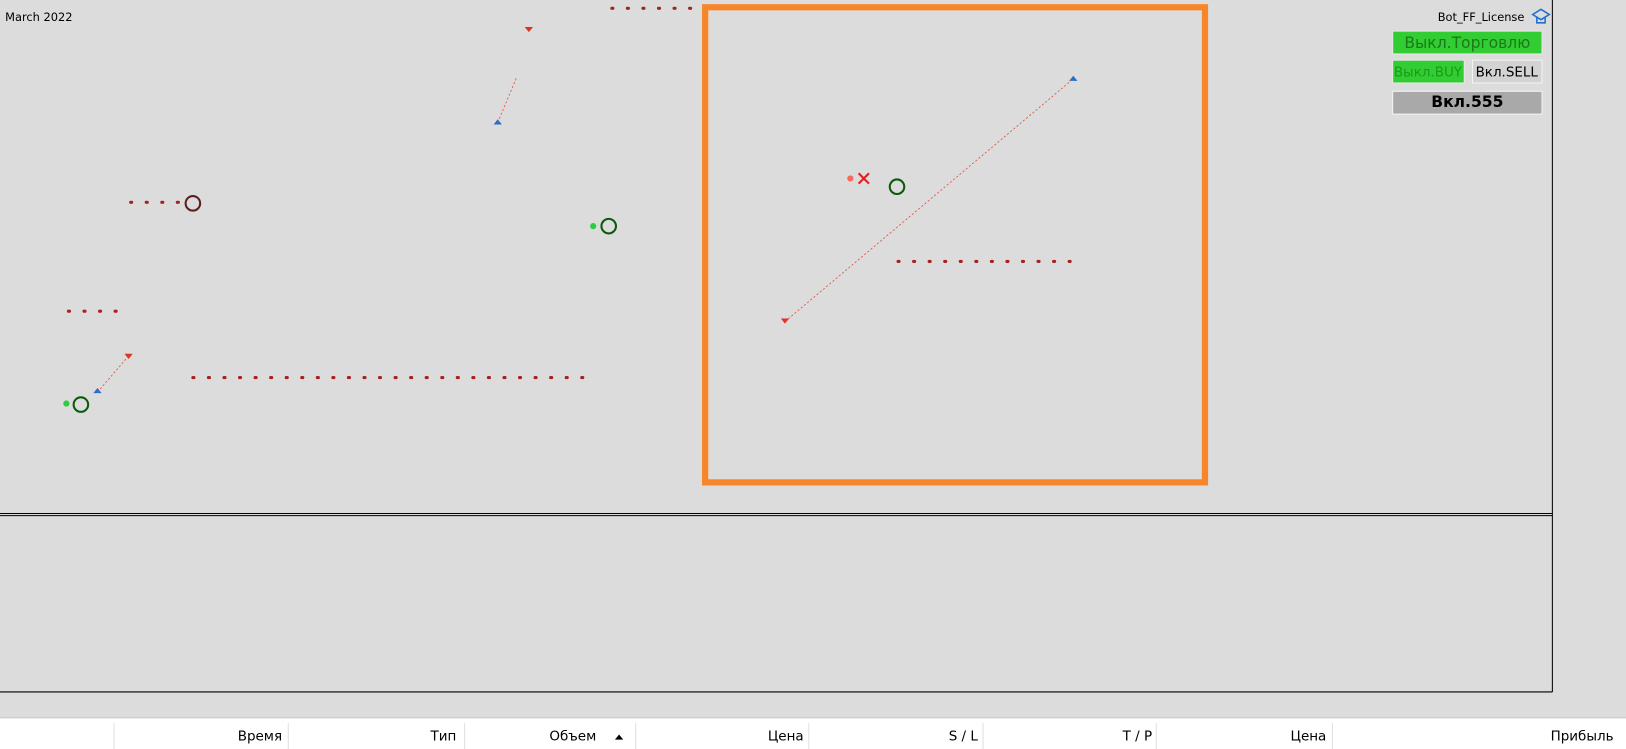  I want to click on license-label: Bot_FF_License, so click(1481, 17).